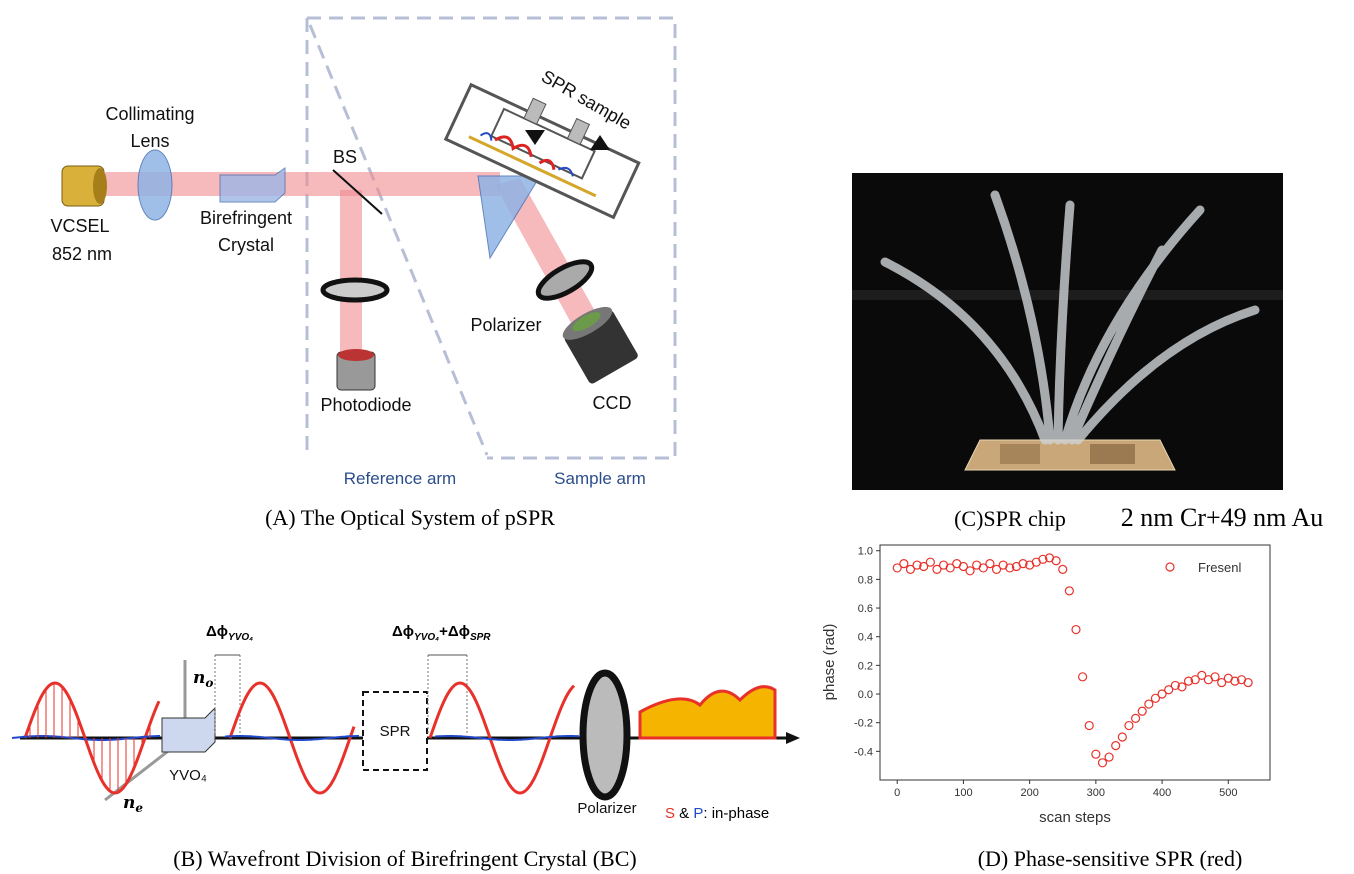 The image size is (1354, 874). What do you see at coordinates (79, 226) in the screenshot?
I see `label: VCSEL` at bounding box center [79, 226].